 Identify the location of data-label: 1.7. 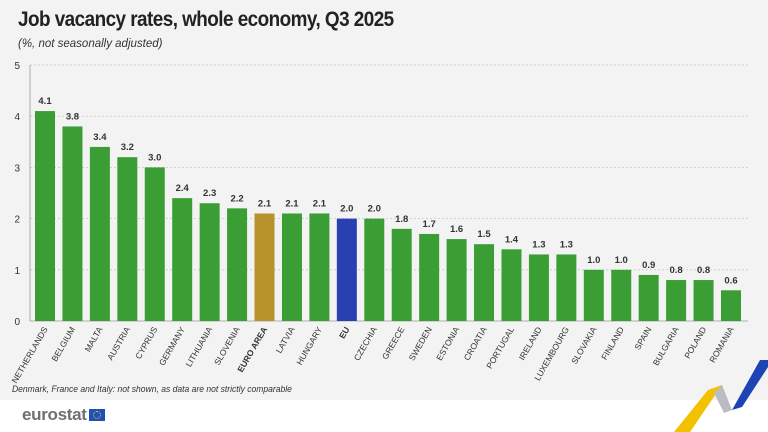
(429, 224).